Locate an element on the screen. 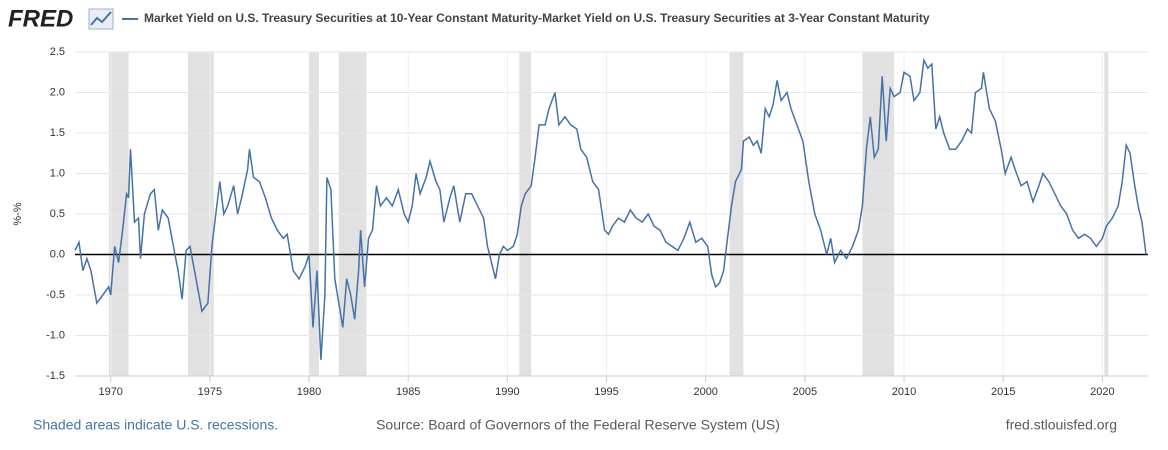  logo-text: FRED is located at coordinates (40, 18).